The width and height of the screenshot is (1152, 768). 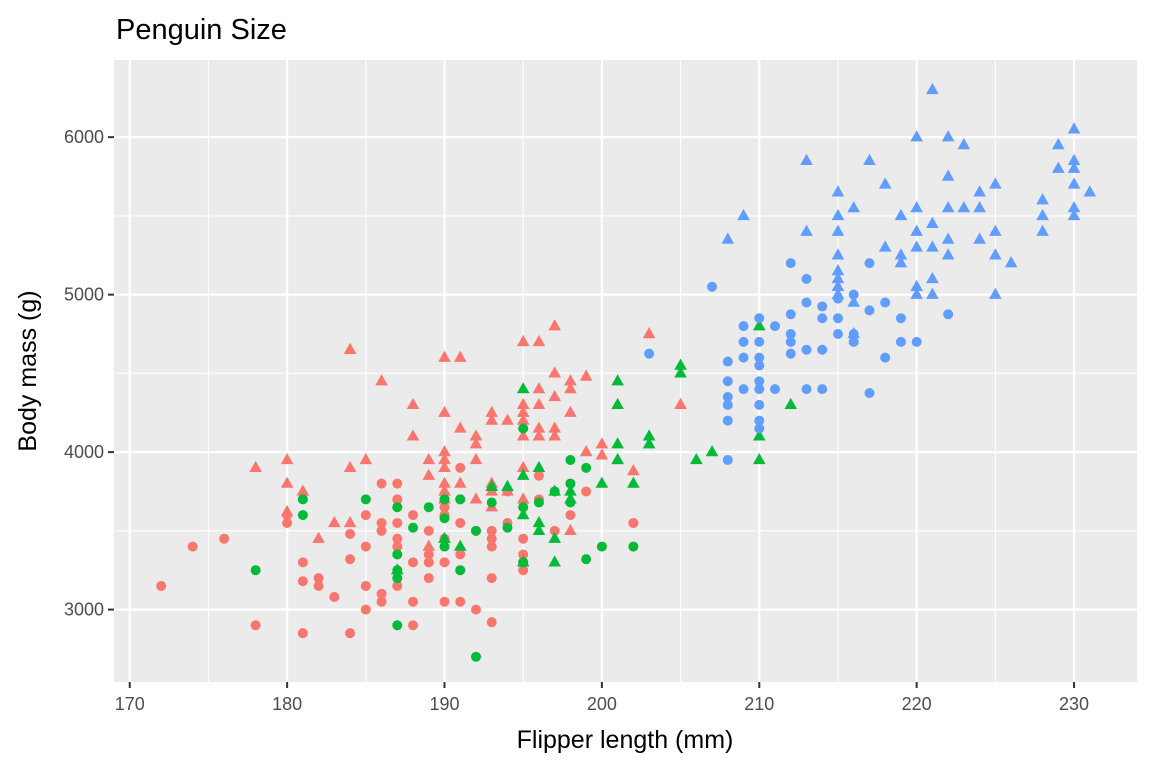 I want to click on y-tick-label: 4000, so click(x=84, y=452).